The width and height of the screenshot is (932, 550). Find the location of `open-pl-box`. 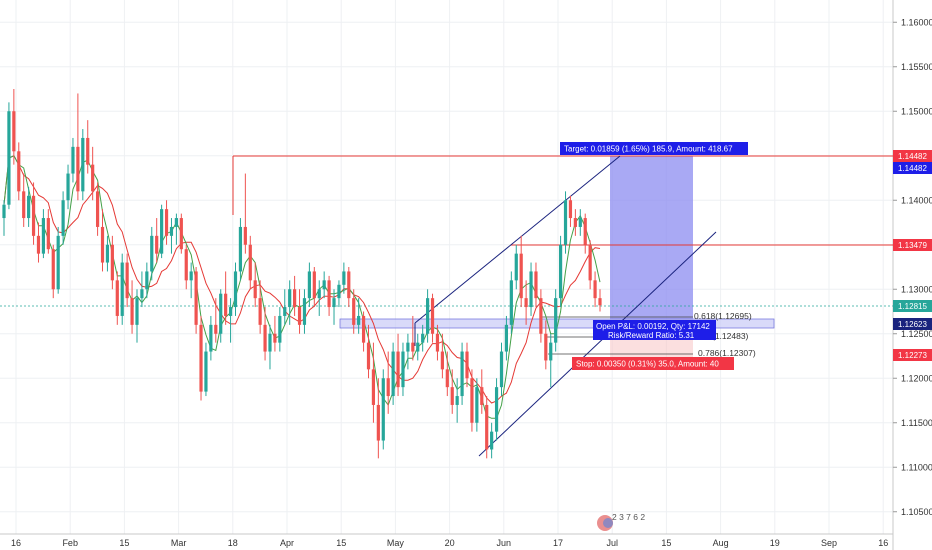

open-pl-box is located at coordinates (654, 330).